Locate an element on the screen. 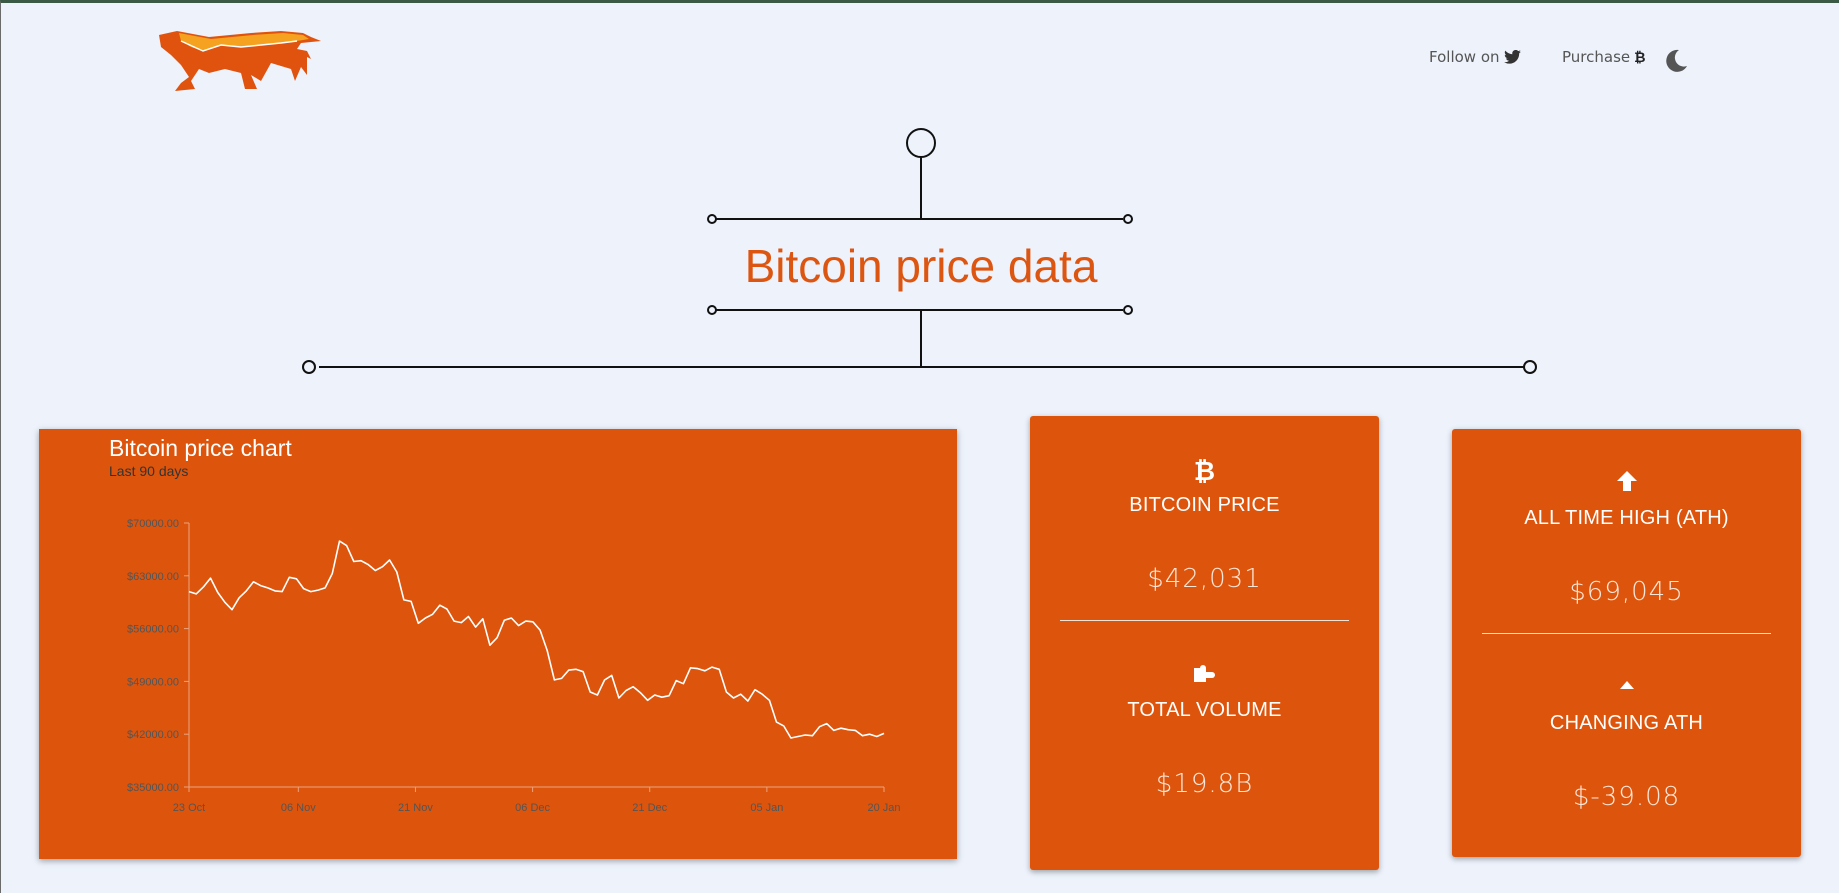 This screenshot has width=1839, height=893. purchase-bitcoin-link: Purchase ₿ is located at coordinates (1604, 57).